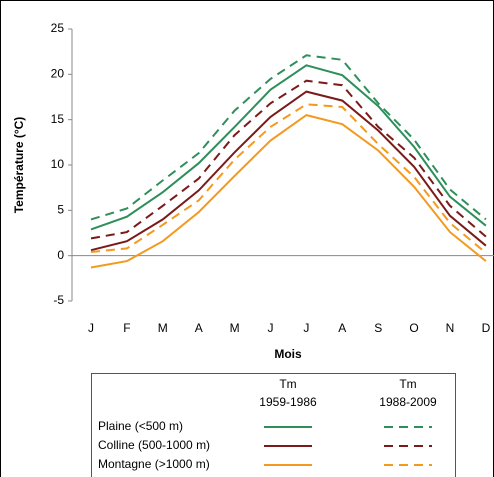 The width and height of the screenshot is (494, 477). I want to click on y-tick-label: 20, so click(58, 74).